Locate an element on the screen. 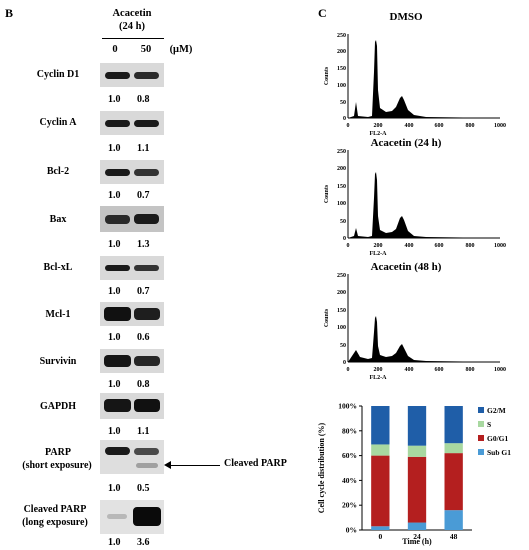  ratio-bcl-xl-50: 0.7 is located at coordinates (143, 291).